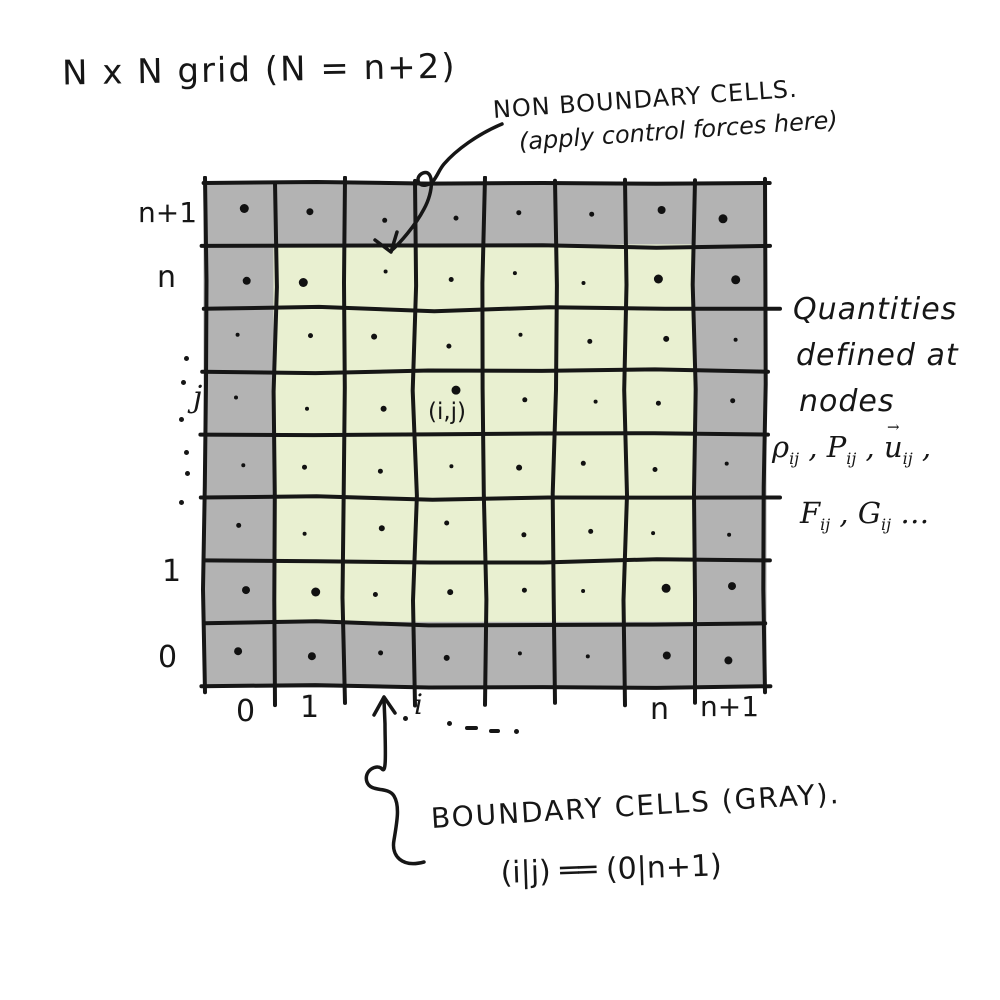  Describe the element at coordinates (380, 214) in the screenshot. I see `grid-cell-r0-c2` at that location.